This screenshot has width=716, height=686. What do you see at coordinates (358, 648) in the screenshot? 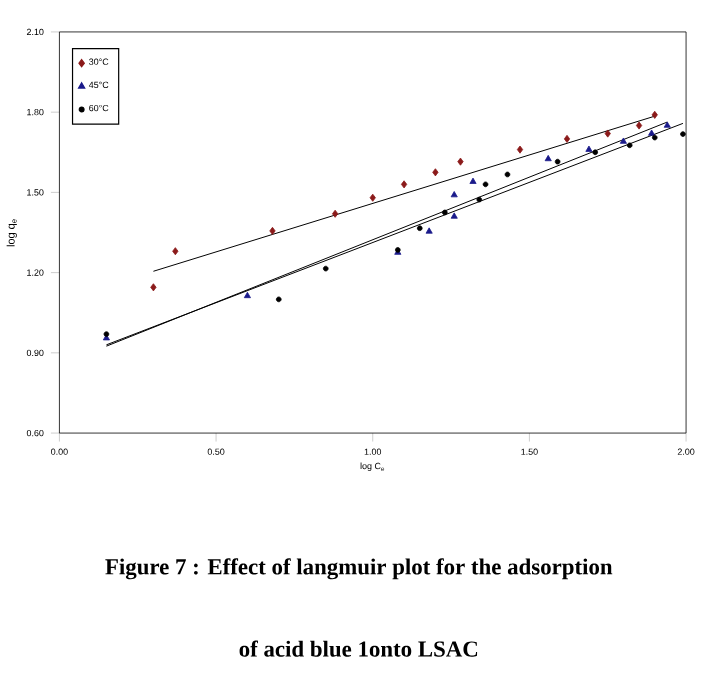
I see `text: of acid blue 1onto LSAC` at bounding box center [358, 648].